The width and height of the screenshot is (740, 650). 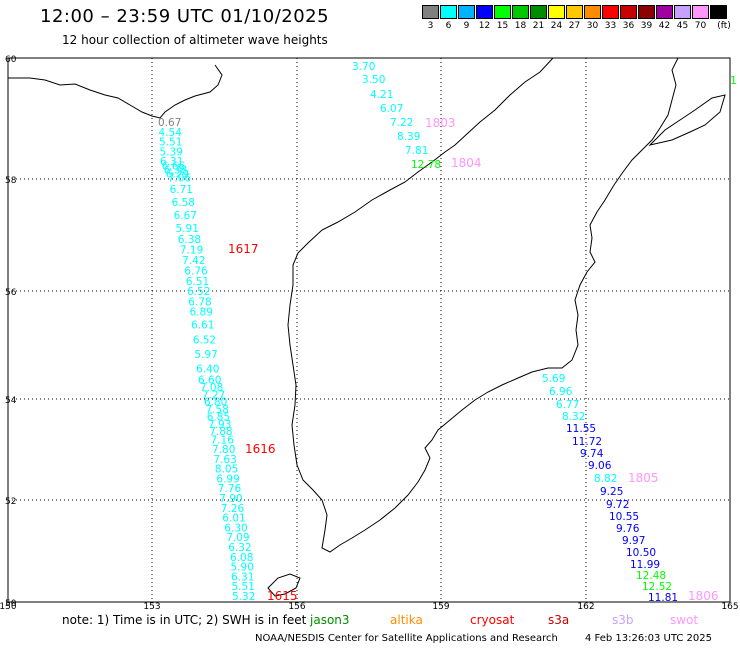 I want to click on track-west-swh-value: 7.06, so click(x=180, y=178).